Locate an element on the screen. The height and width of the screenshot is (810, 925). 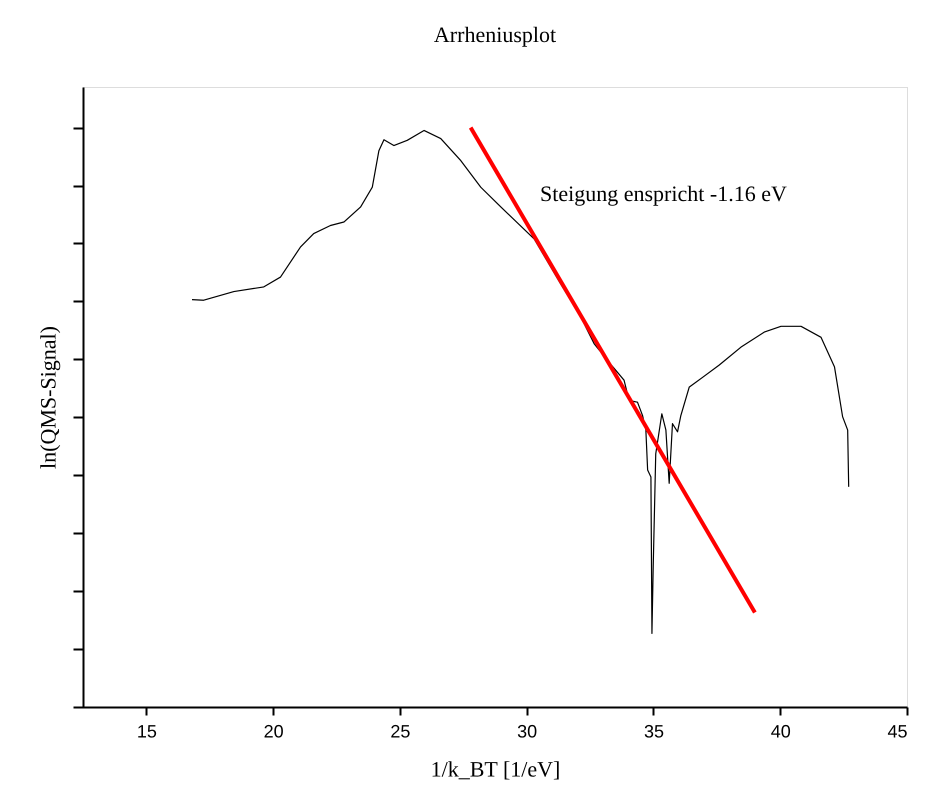
annotation: Steigung enspricht -1.16 eV is located at coordinates (663, 193).